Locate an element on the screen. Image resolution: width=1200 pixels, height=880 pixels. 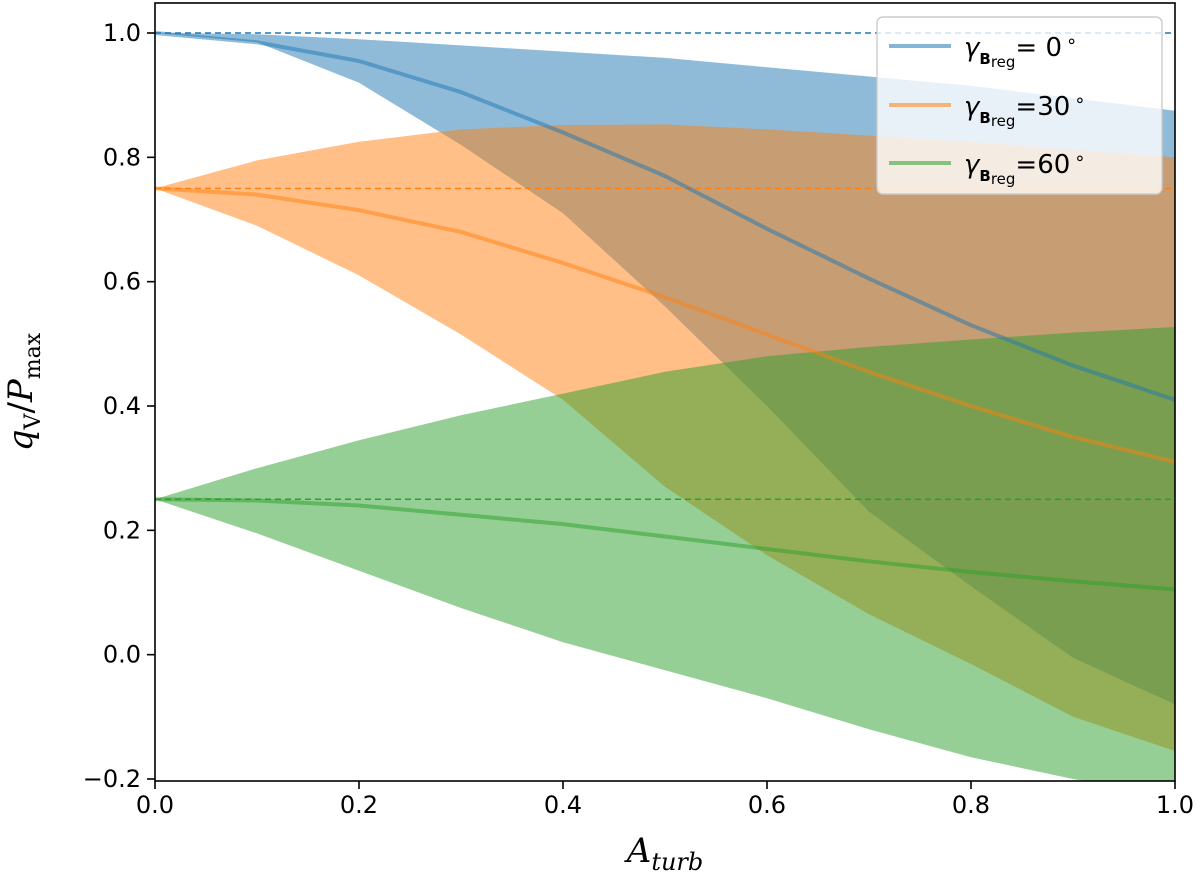
y-tick-label: 1.0 is located at coordinates (122, 33).